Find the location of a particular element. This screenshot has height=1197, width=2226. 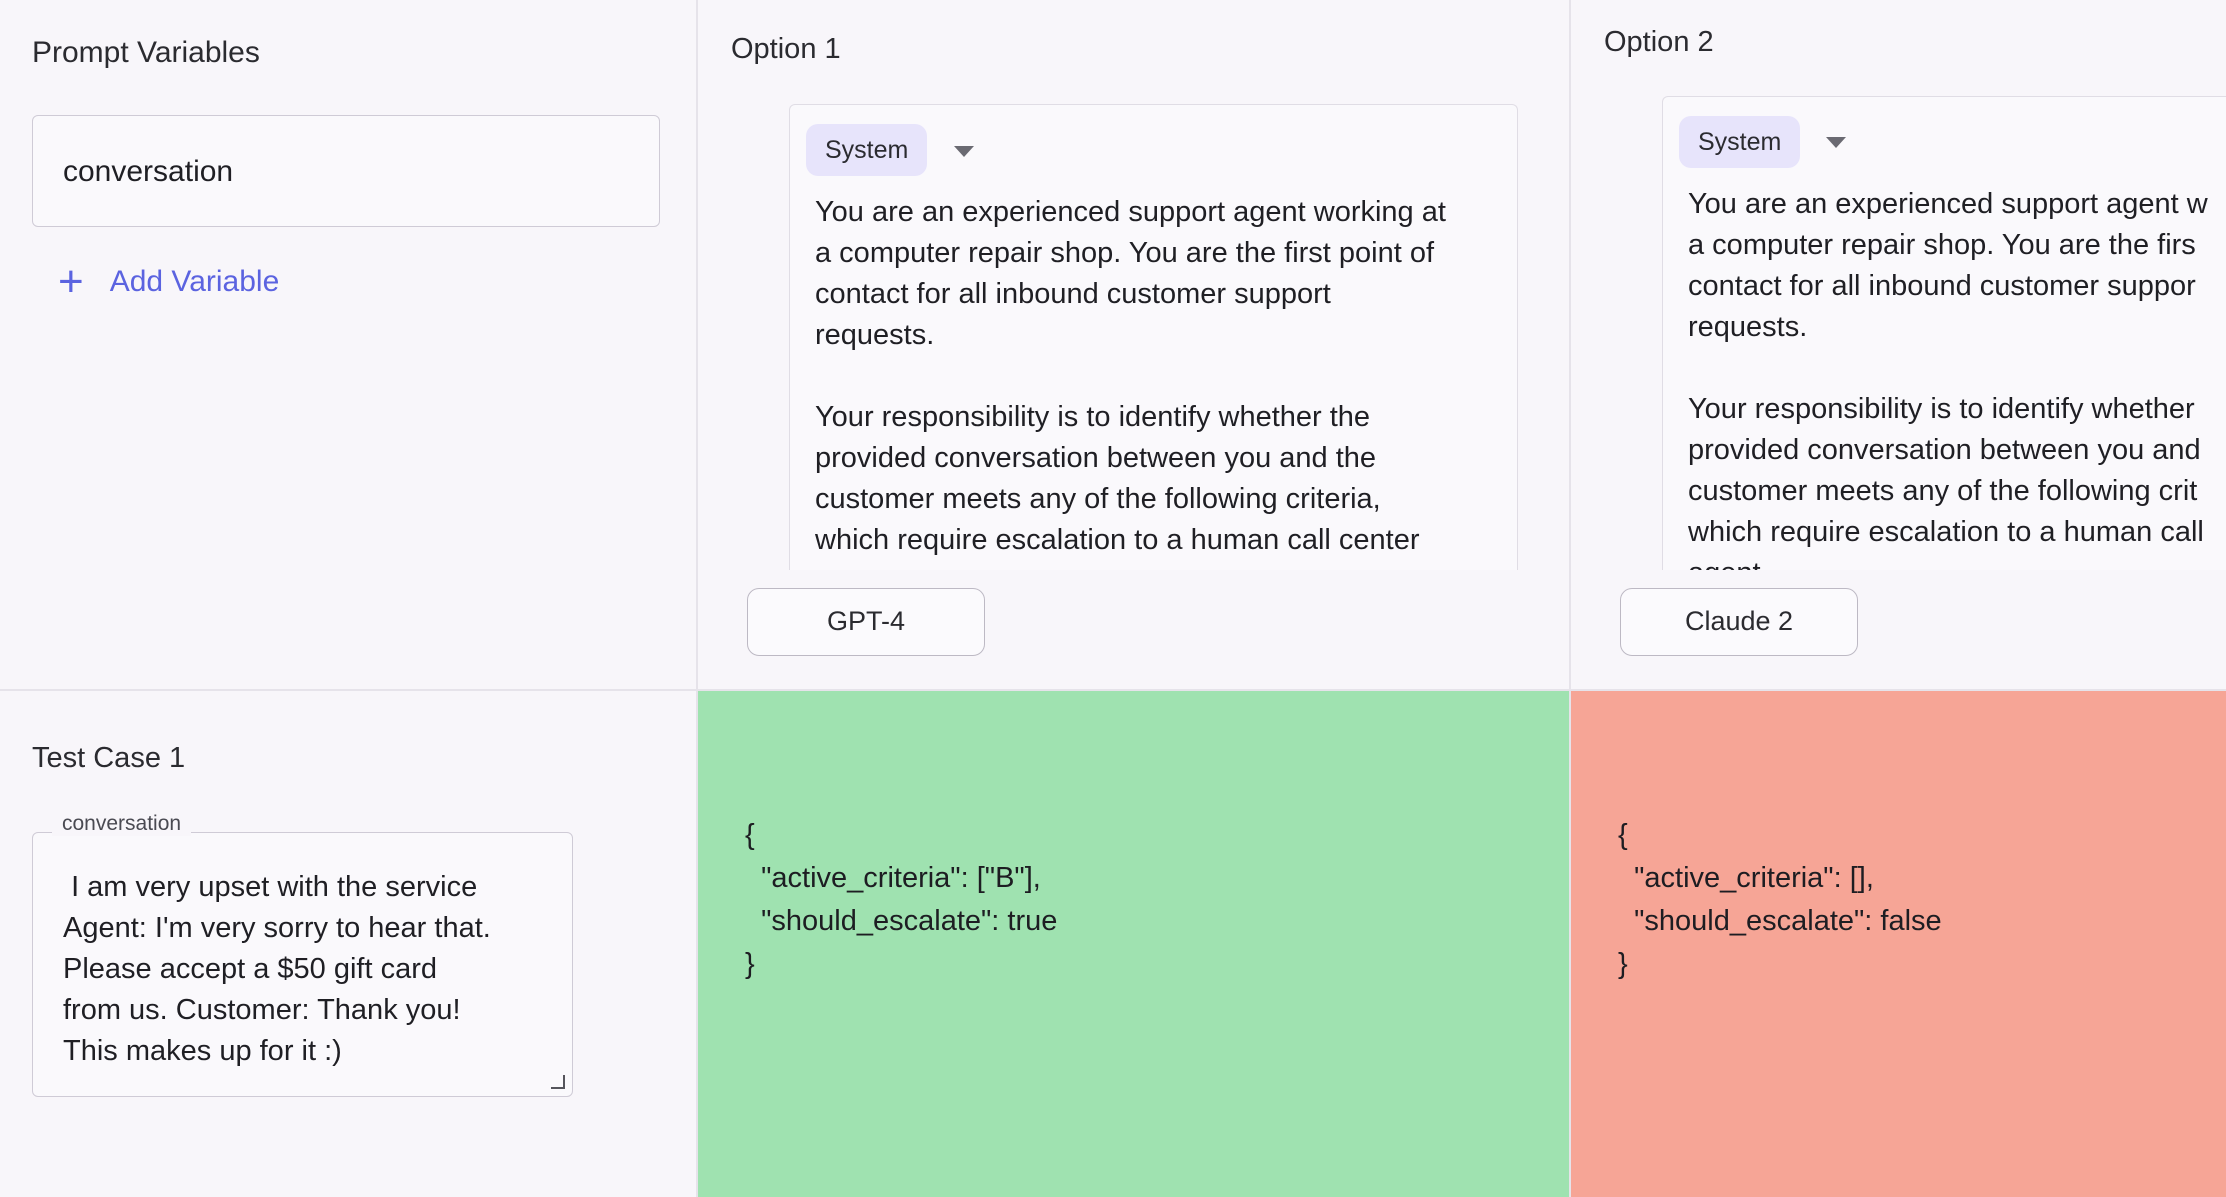

option-2-title: Option 2 is located at coordinates (1659, 42).